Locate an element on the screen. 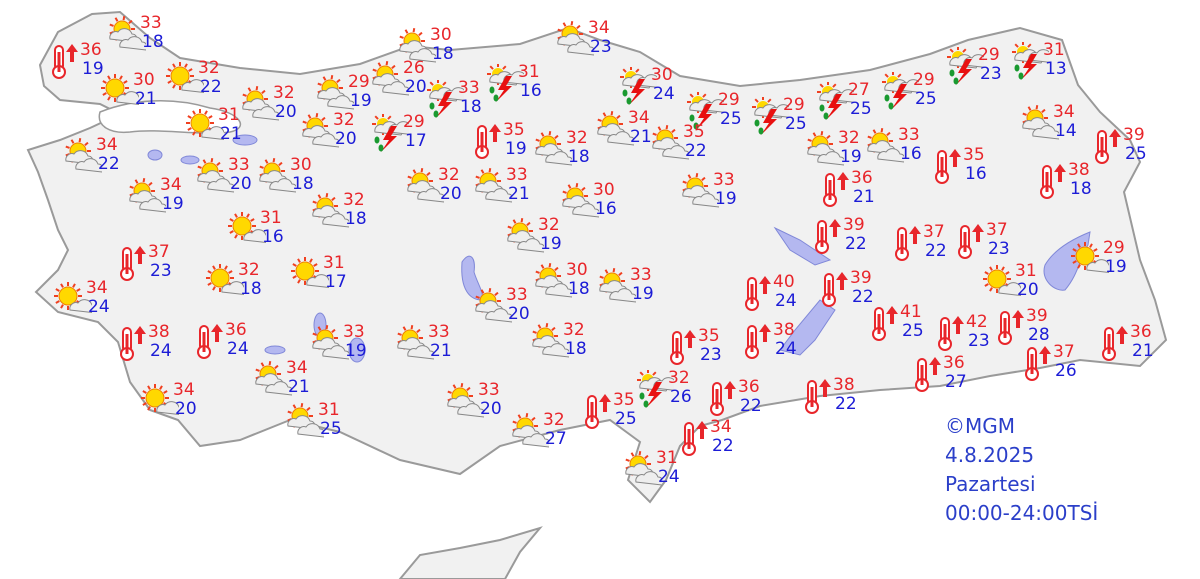 The image size is (1200, 579). forecast-marker: 33 19 is located at coordinates (631, 292).